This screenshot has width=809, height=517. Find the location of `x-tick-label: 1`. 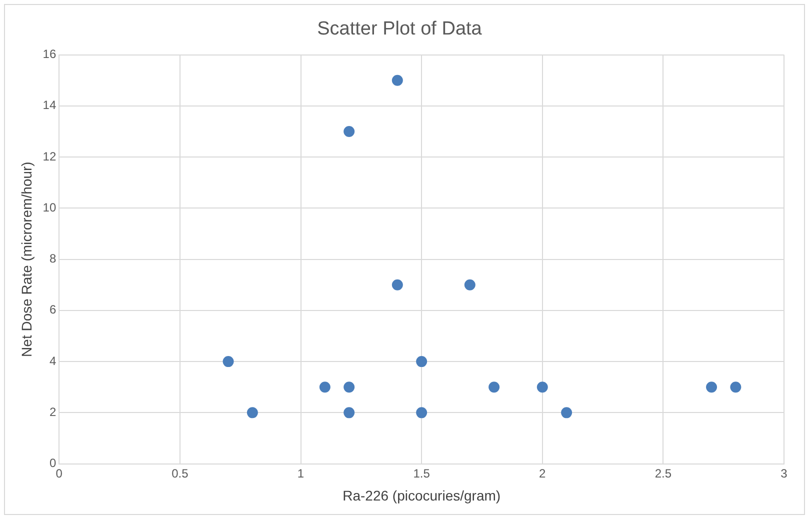

x-tick-label: 1 is located at coordinates (300, 473).